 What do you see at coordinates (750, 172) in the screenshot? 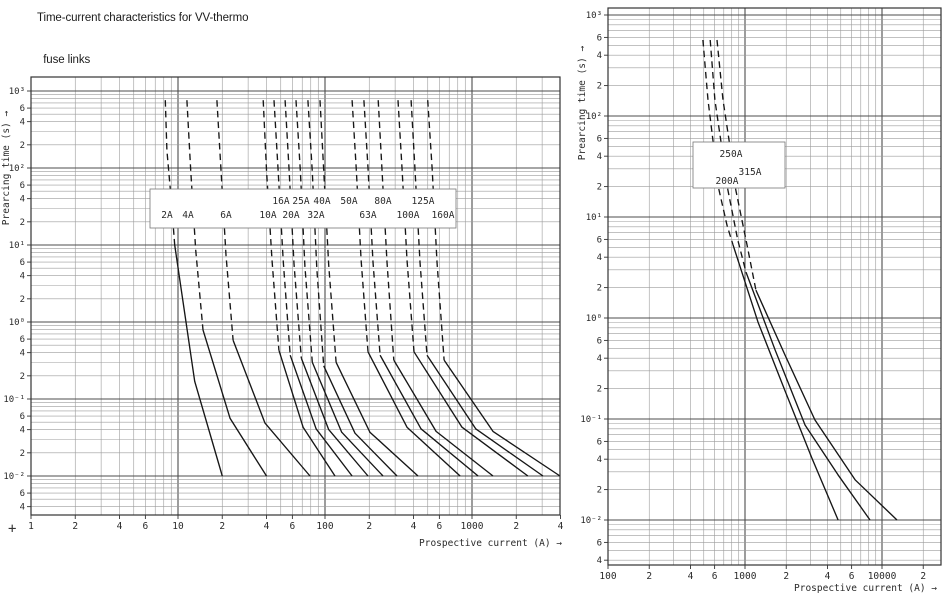
I see `rating-label-315A: 315A` at bounding box center [750, 172].